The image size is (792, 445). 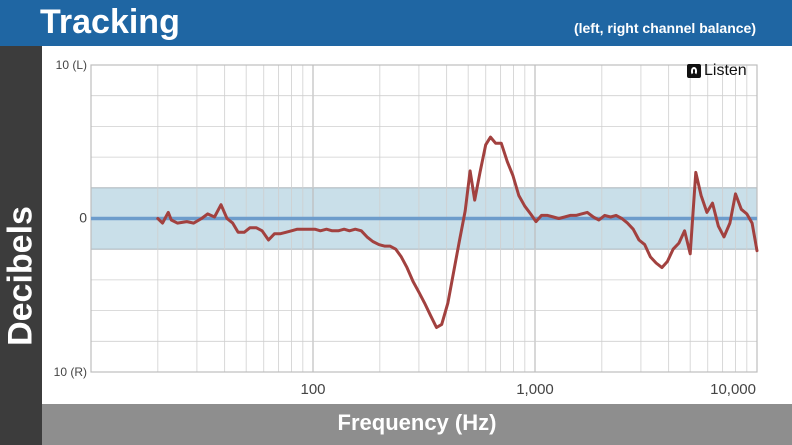 I want to click on x-axis-label: Frequency (Hz), so click(x=417, y=422).